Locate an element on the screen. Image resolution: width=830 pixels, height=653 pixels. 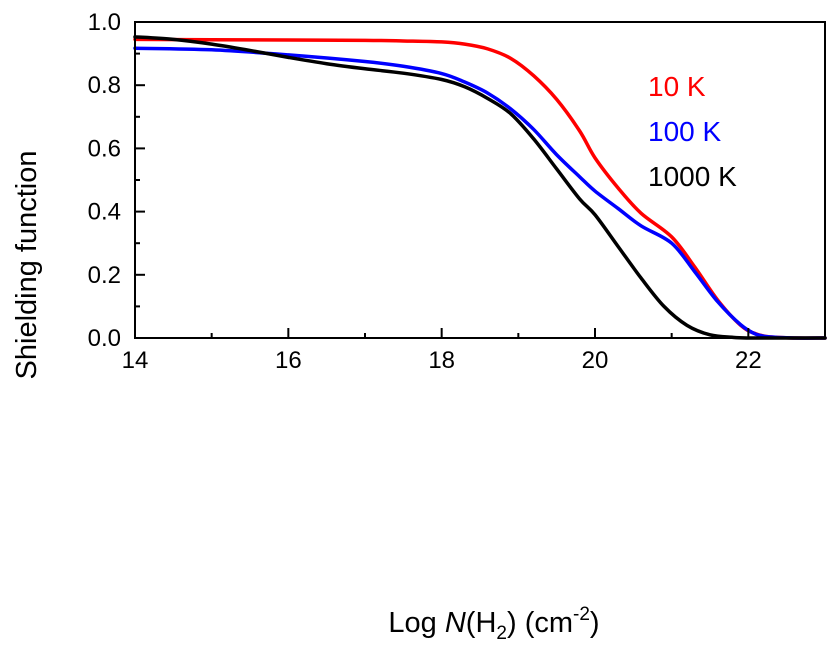
y-axis-title: Shielding function is located at coordinates (27, 265).